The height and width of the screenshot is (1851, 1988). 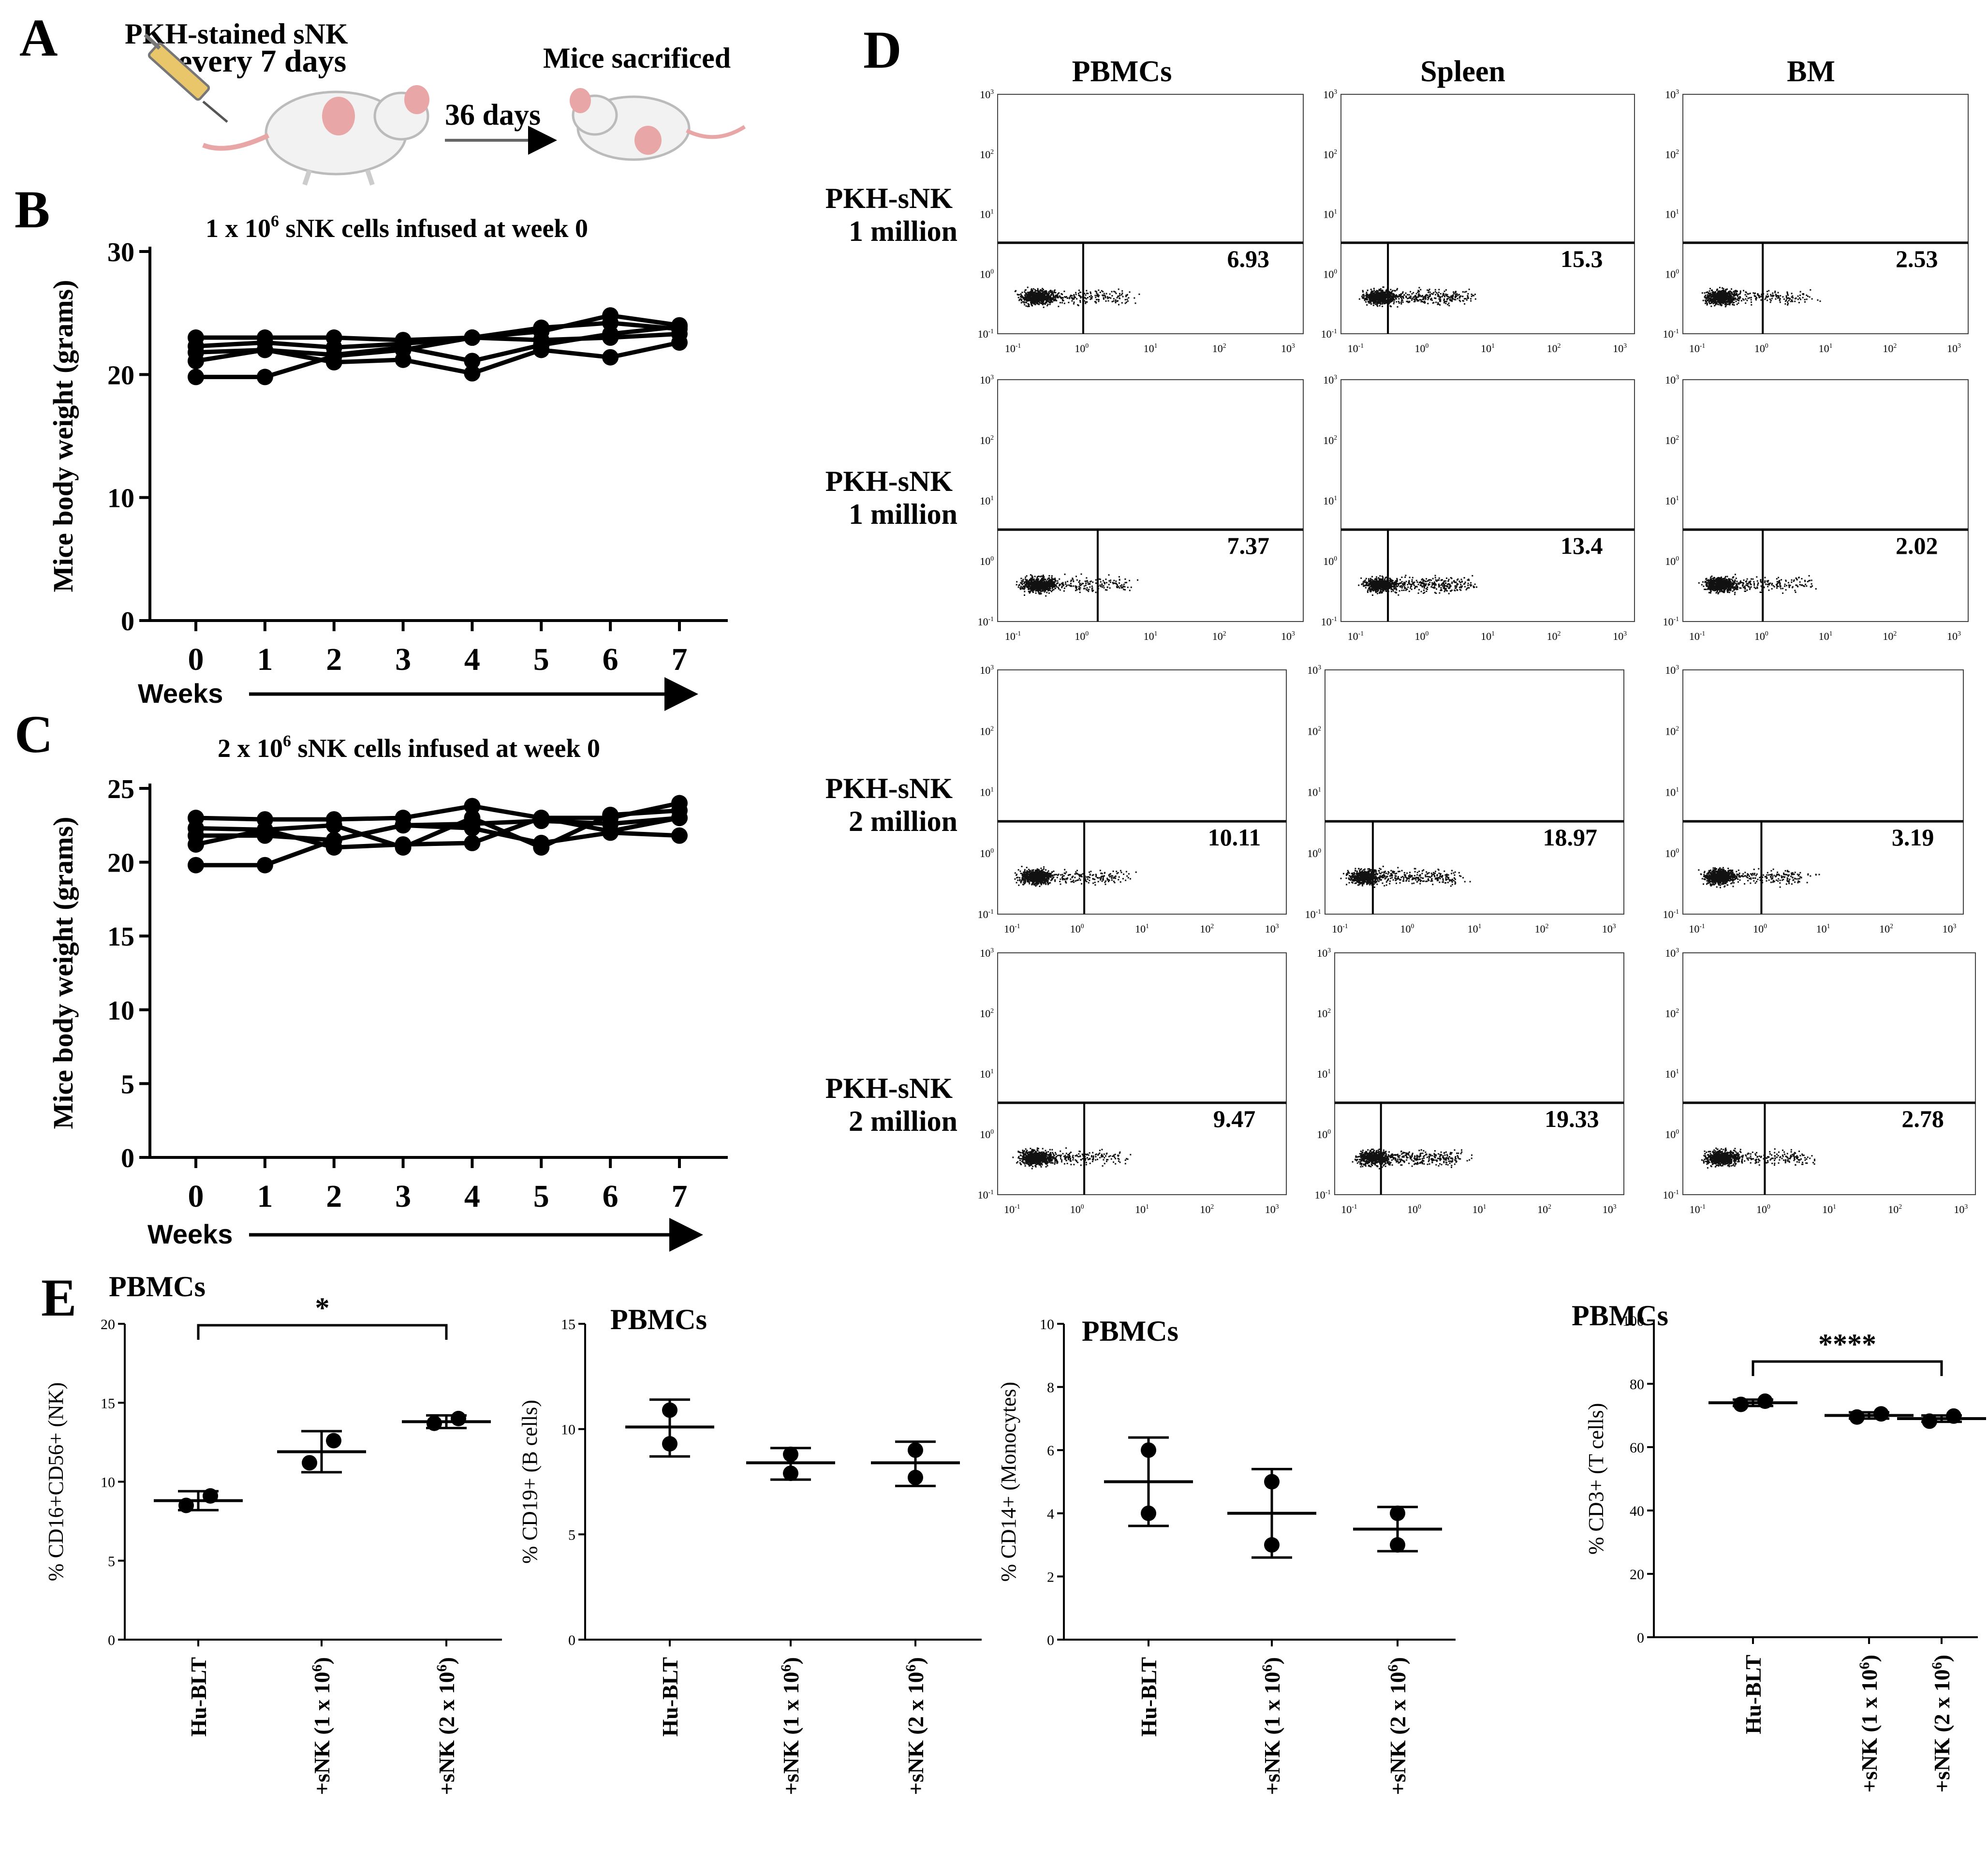 I want to click on x-tick-label: Hu-BLT, so click(x=670, y=1697).